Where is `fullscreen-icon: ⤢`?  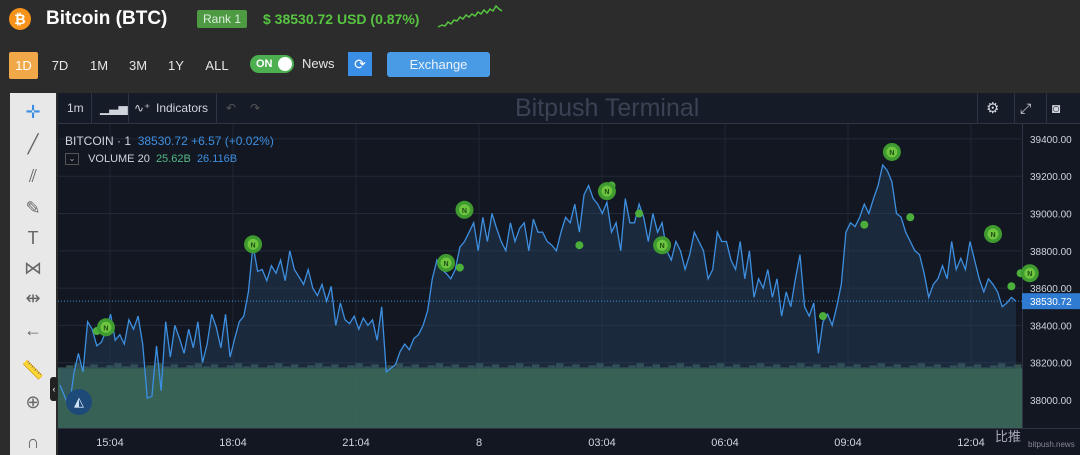 fullscreen-icon: ⤢ is located at coordinates (1026, 108).